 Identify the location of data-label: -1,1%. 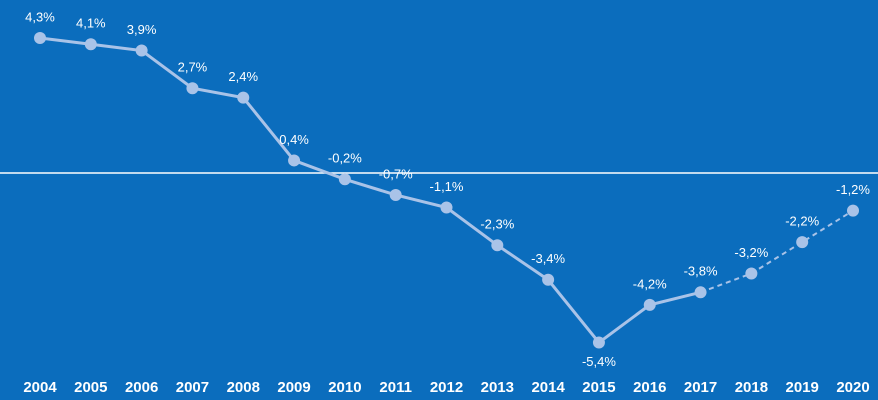
(447, 186).